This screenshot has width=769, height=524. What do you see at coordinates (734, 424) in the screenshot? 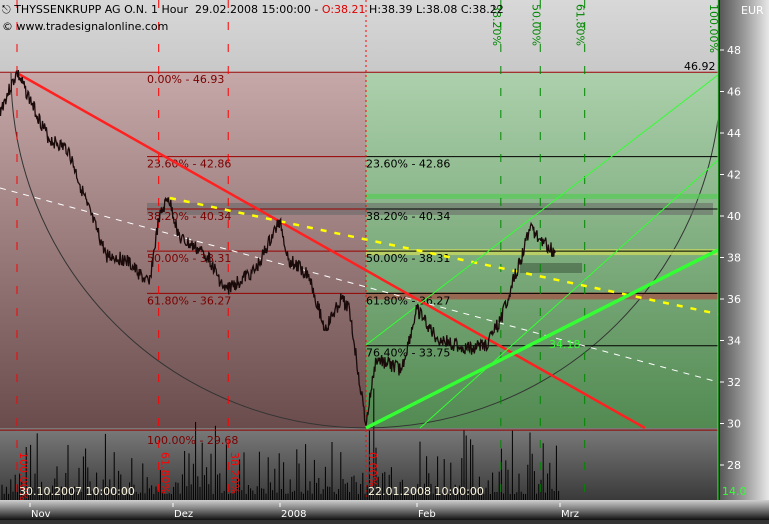
I see `y-tick-label: 30` at bounding box center [734, 424].